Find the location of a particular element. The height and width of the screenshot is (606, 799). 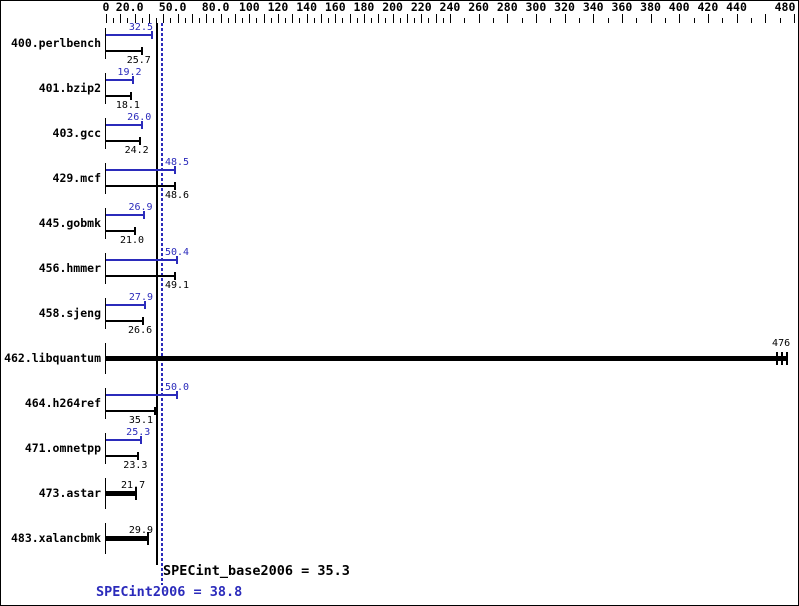

benchmark-name: 445.gobmk is located at coordinates (69, 223).